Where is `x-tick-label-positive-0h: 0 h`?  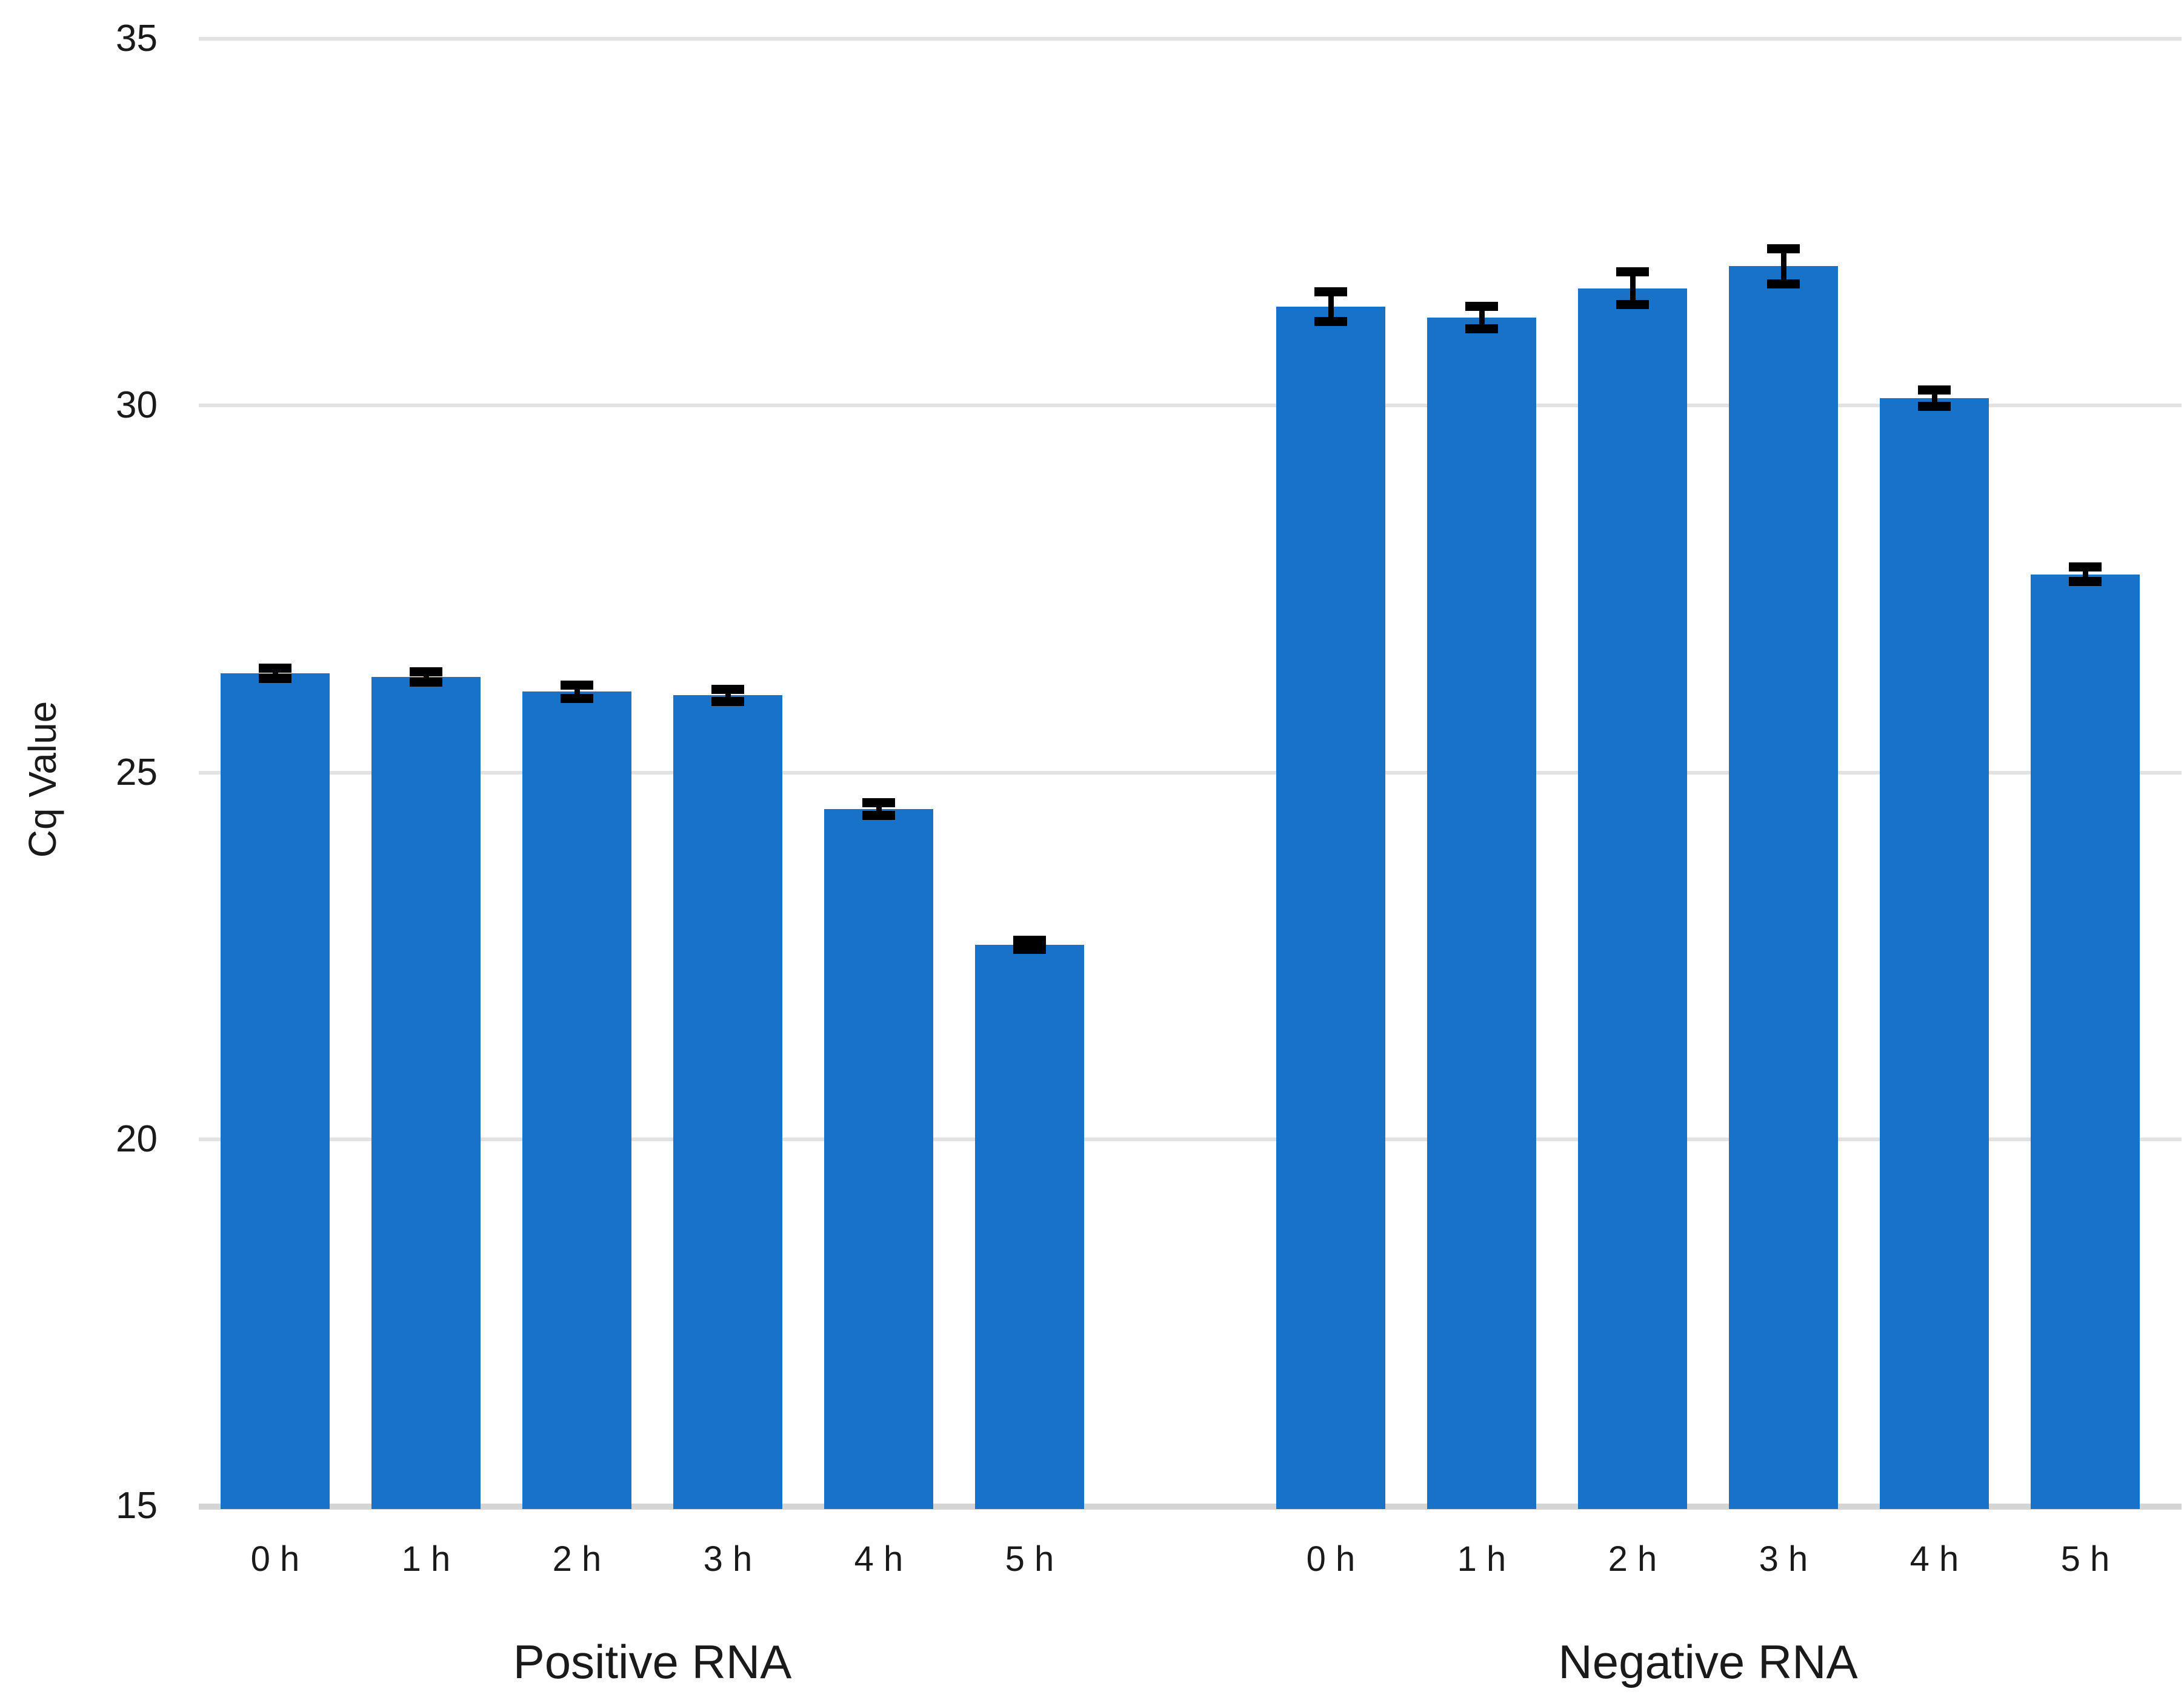
x-tick-label-positive-0h: 0 h is located at coordinates (275, 1559).